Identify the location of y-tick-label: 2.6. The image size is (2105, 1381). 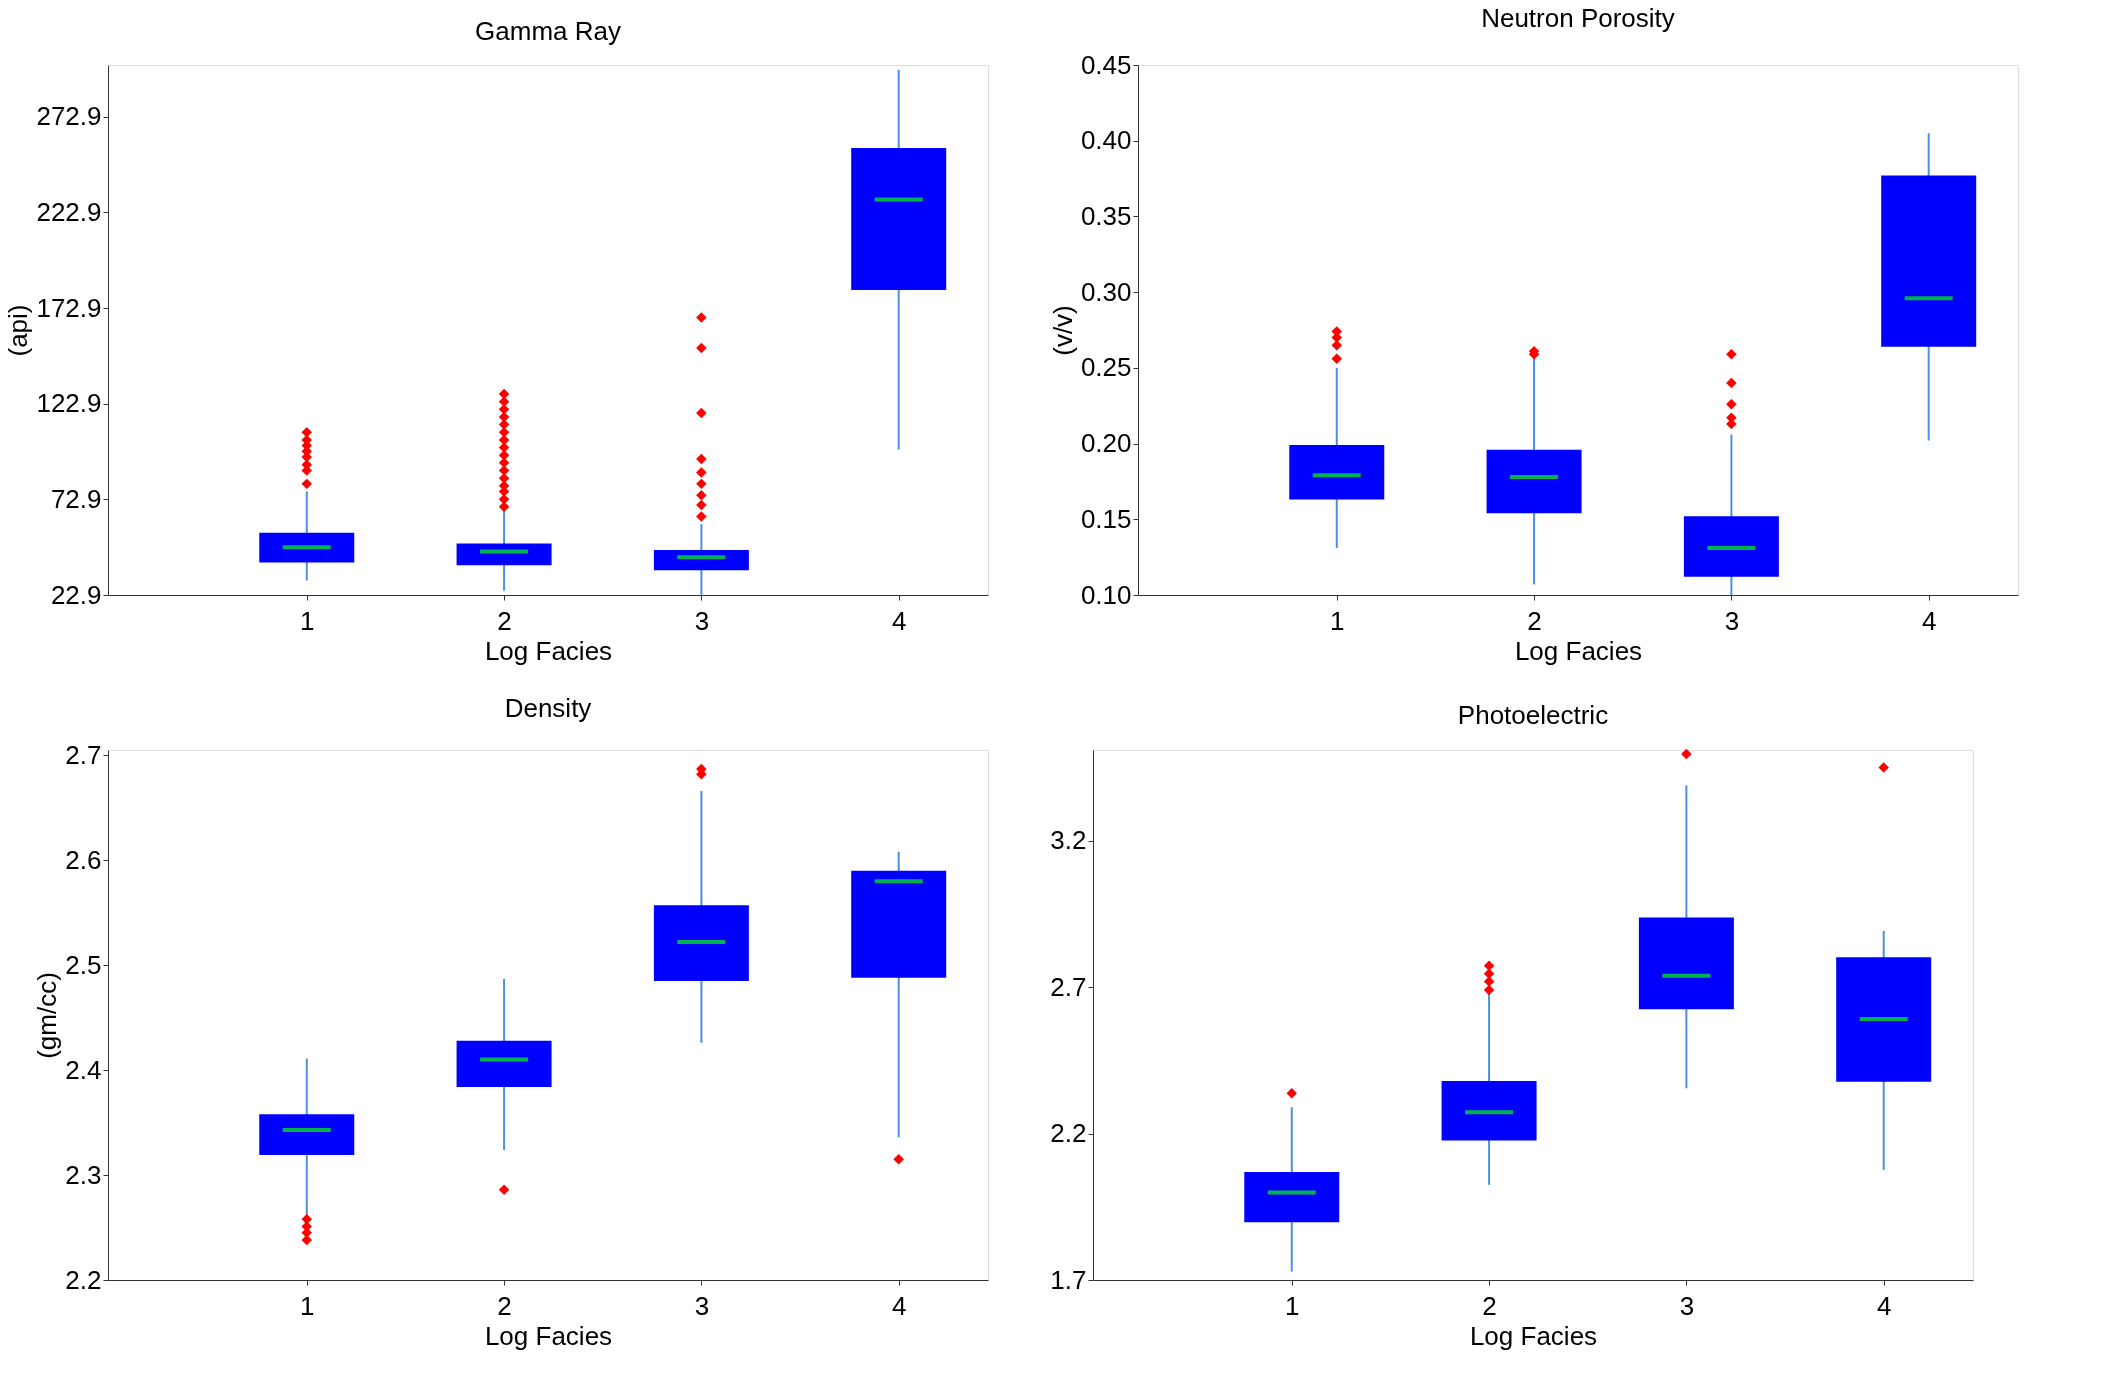
(83, 859).